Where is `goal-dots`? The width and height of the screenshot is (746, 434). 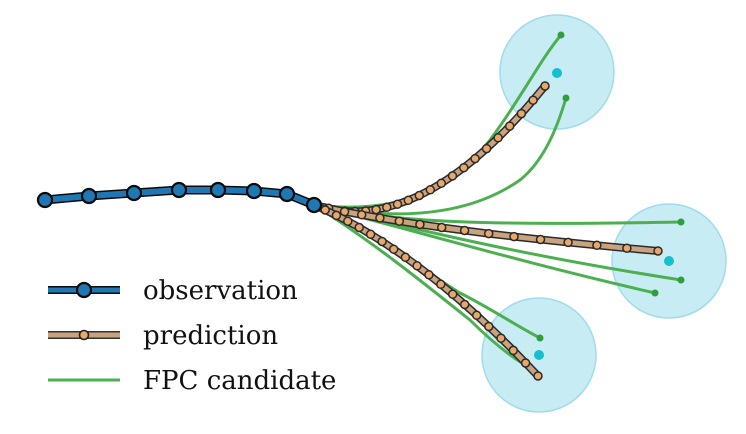
goal-dots is located at coordinates (604, 214).